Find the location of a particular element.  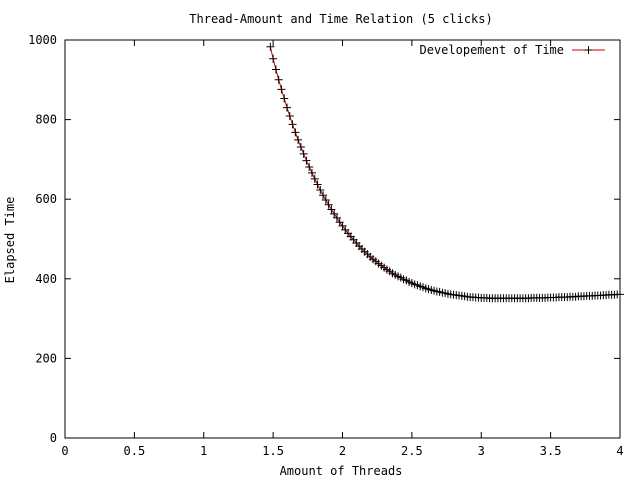

y-tick-label: 200 is located at coordinates (46, 358).